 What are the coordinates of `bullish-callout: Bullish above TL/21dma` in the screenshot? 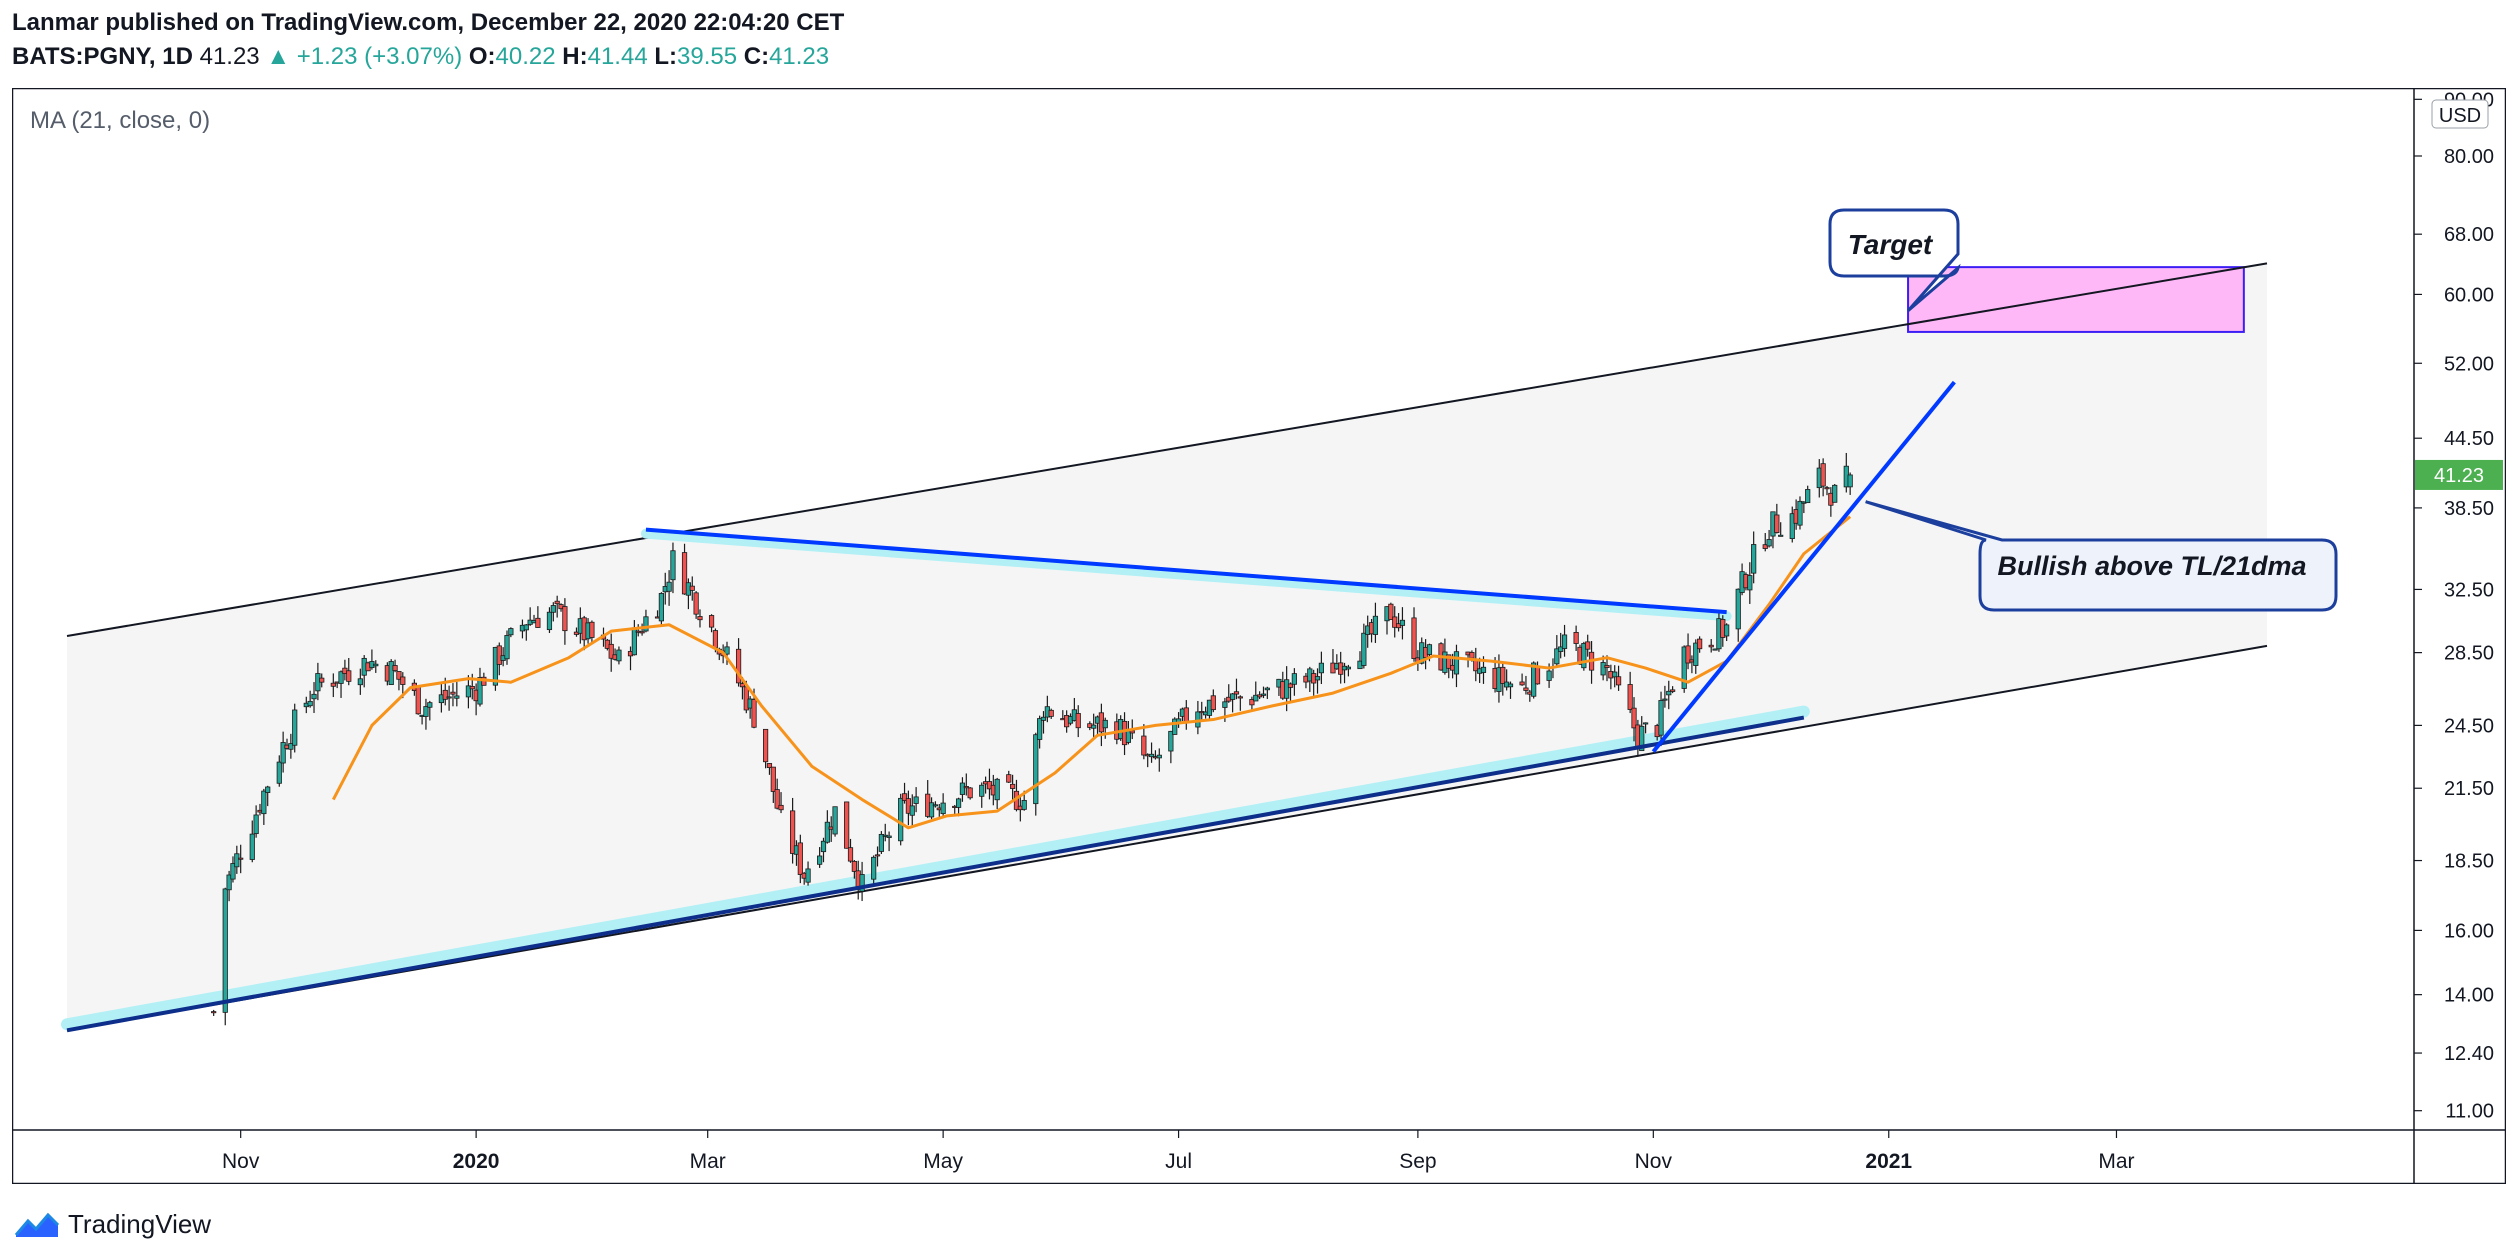 It's located at (2101, 556).